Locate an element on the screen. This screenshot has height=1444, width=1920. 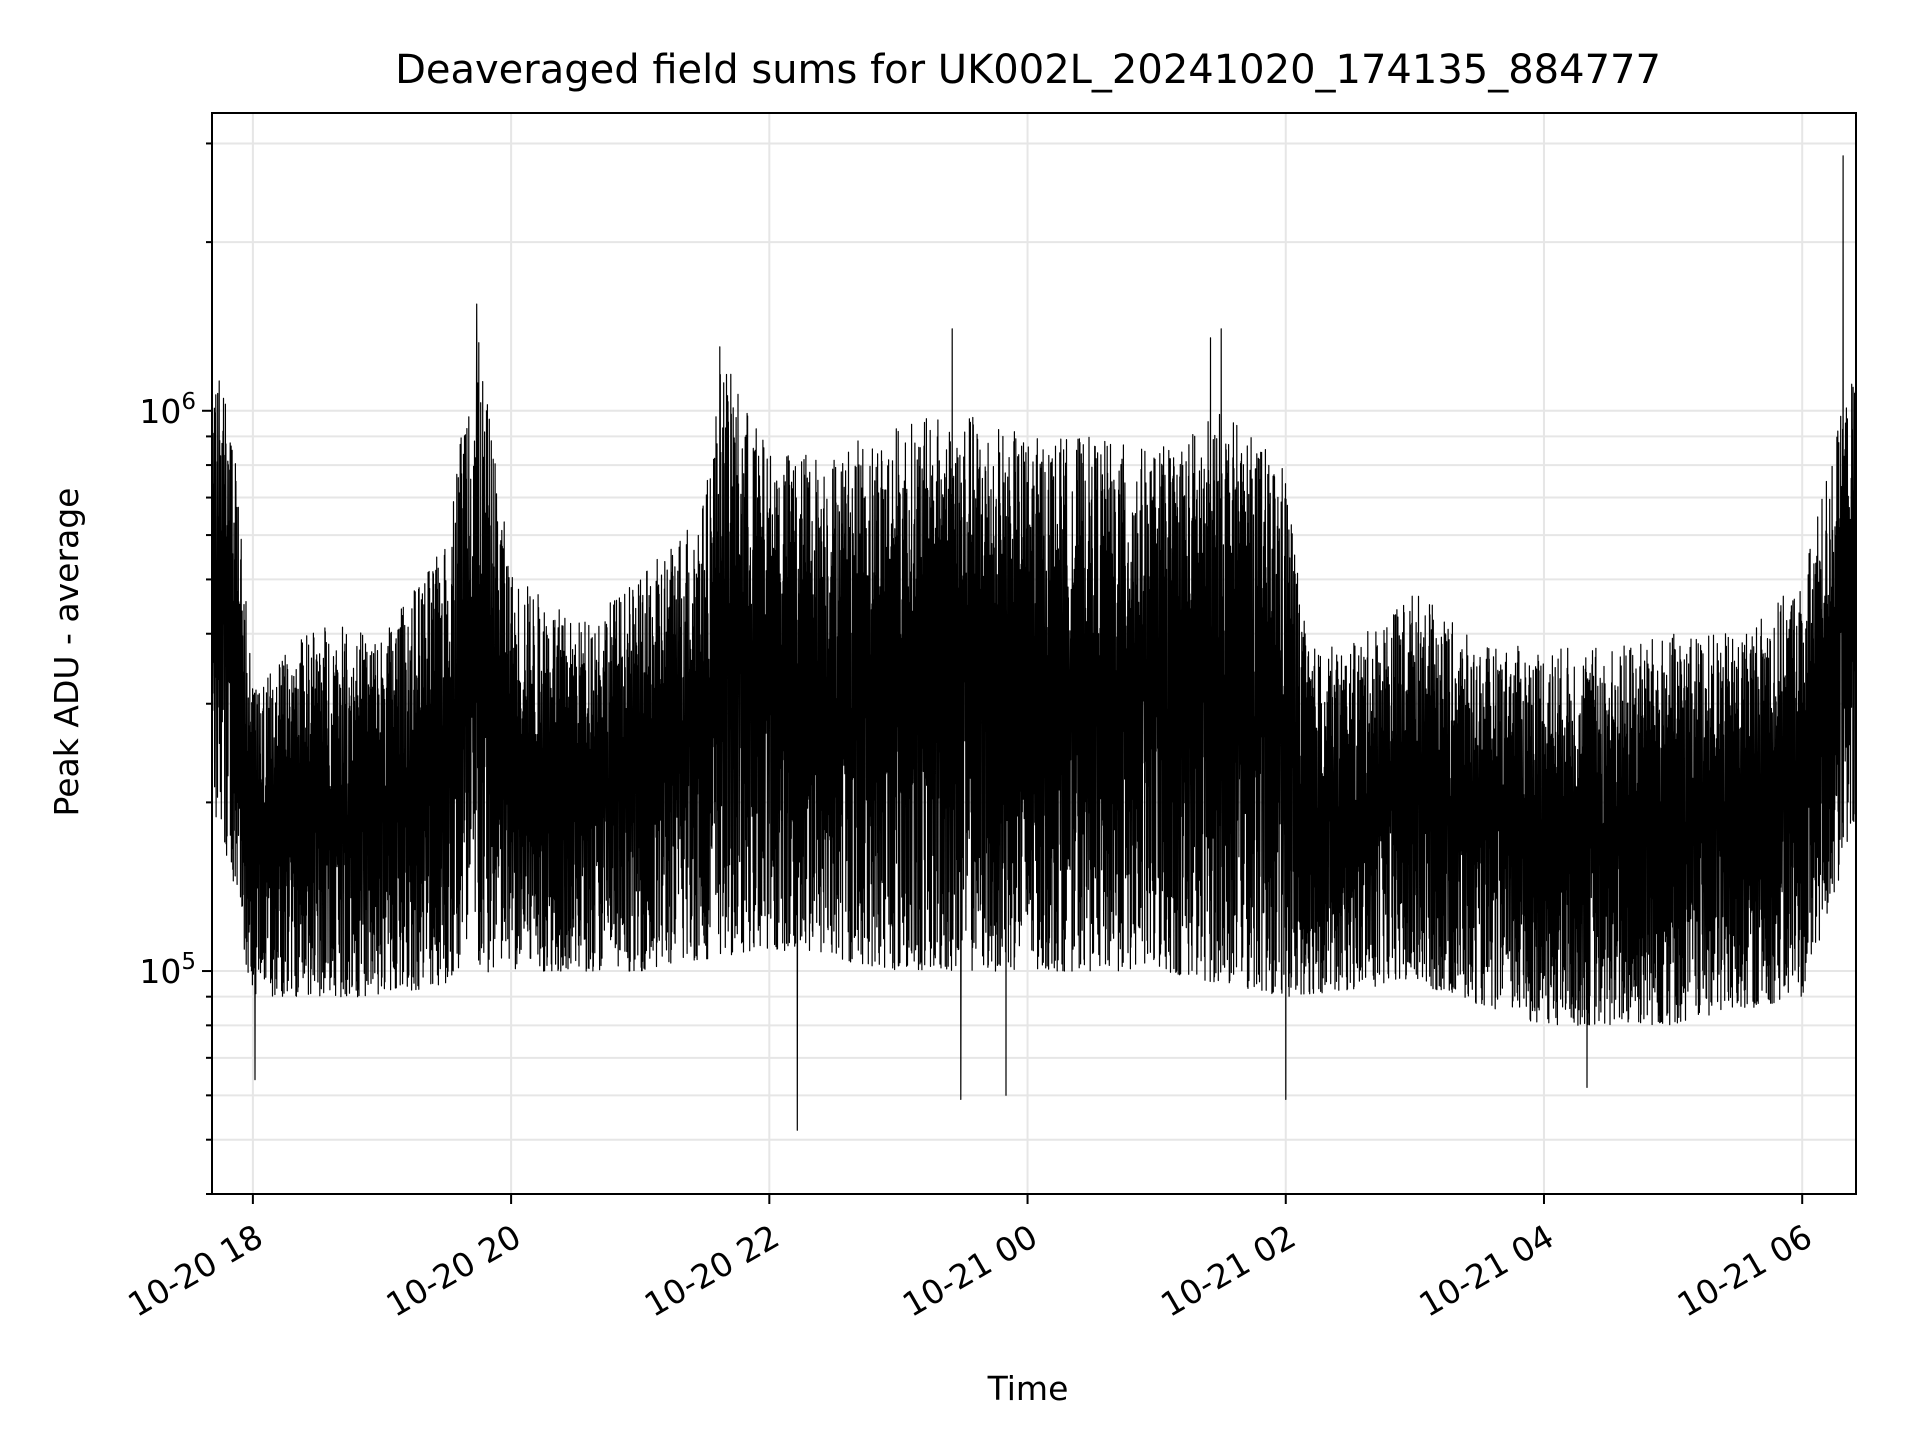
x-tick-label: 10-21 02 is located at coordinates (1228, 1271).